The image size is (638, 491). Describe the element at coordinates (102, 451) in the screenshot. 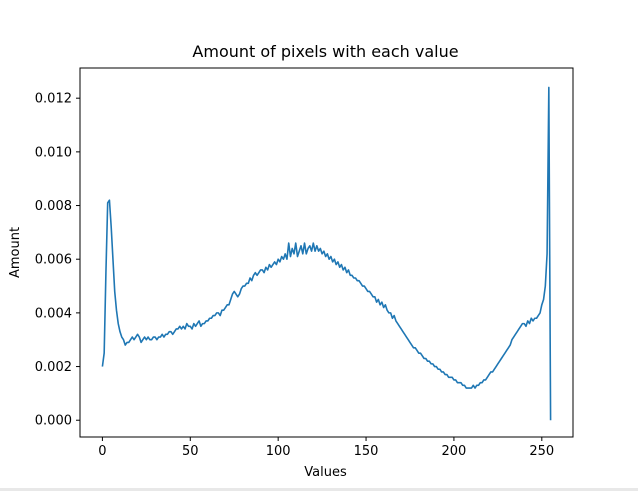

I see `x-tick-label: 0` at that location.